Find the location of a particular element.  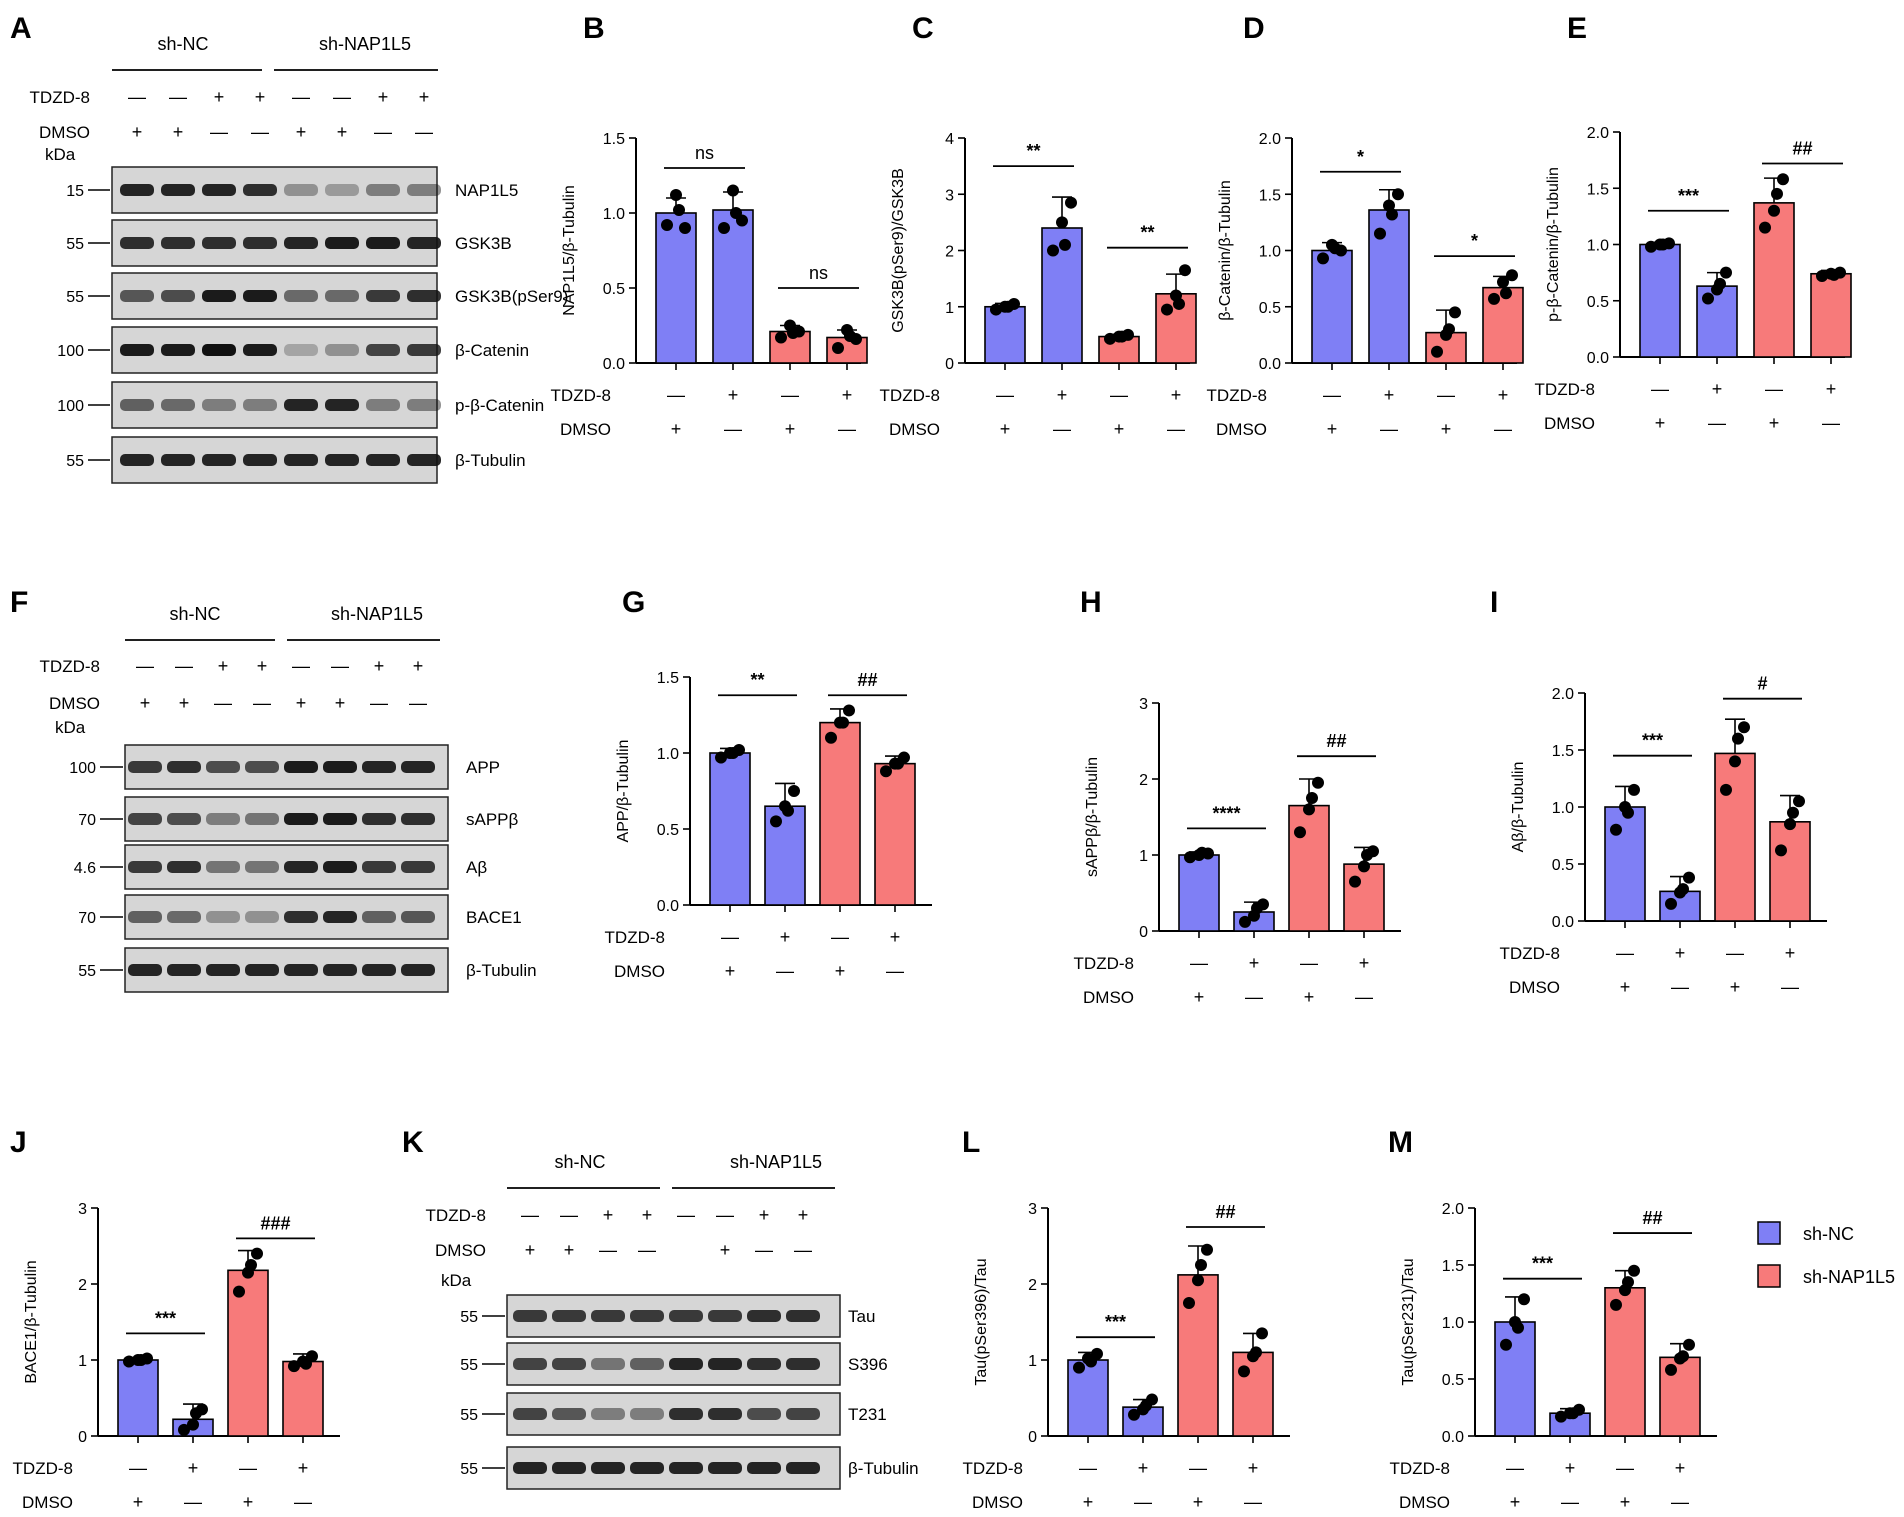

blot-A-group-label: sh-NC is located at coordinates (182, 44).